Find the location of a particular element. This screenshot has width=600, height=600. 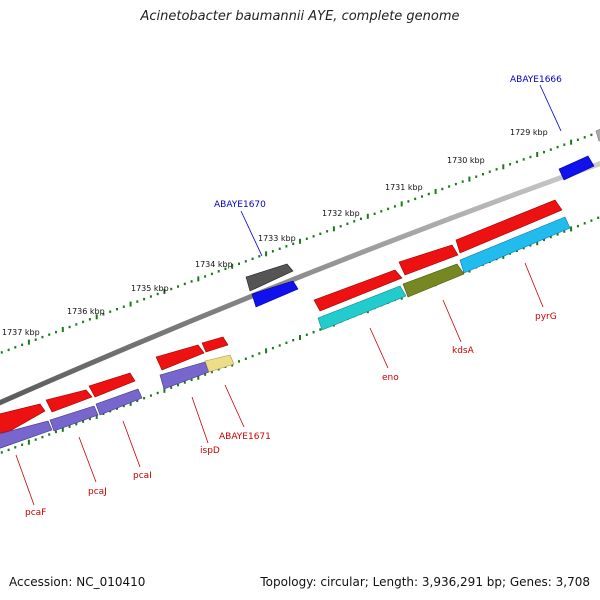

scale-label: 1729 kbp is located at coordinates (529, 132).